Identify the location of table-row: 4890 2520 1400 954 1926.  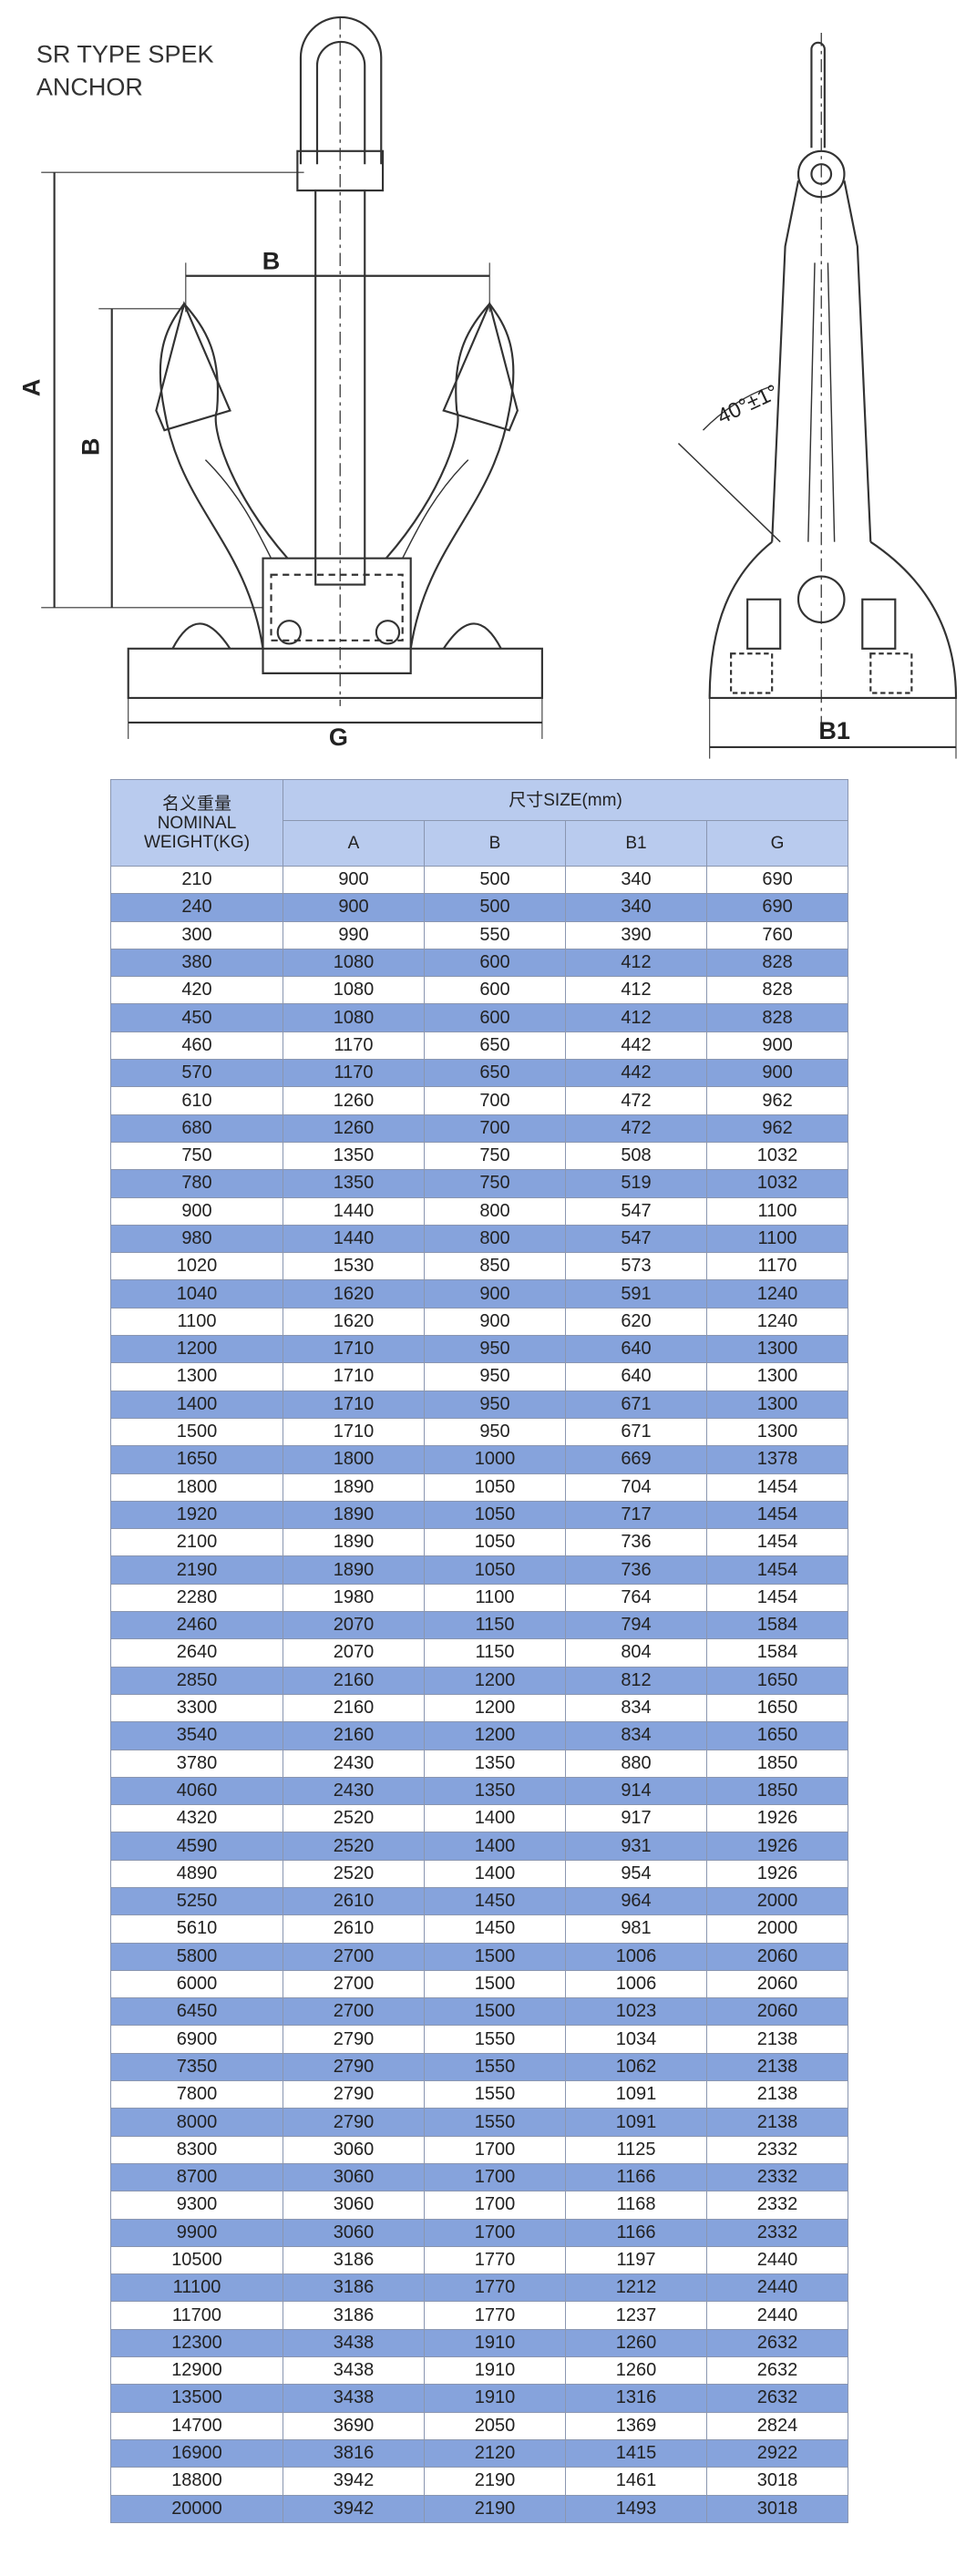
(479, 1873).